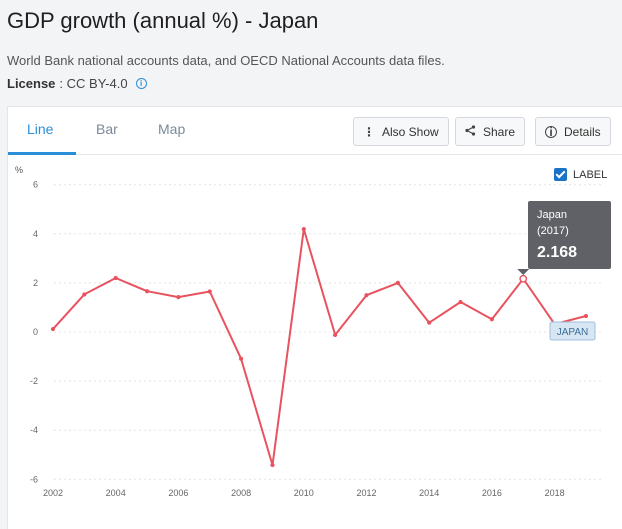 The image size is (622, 529). I want to click on y-tick-label: -6, so click(34, 479).